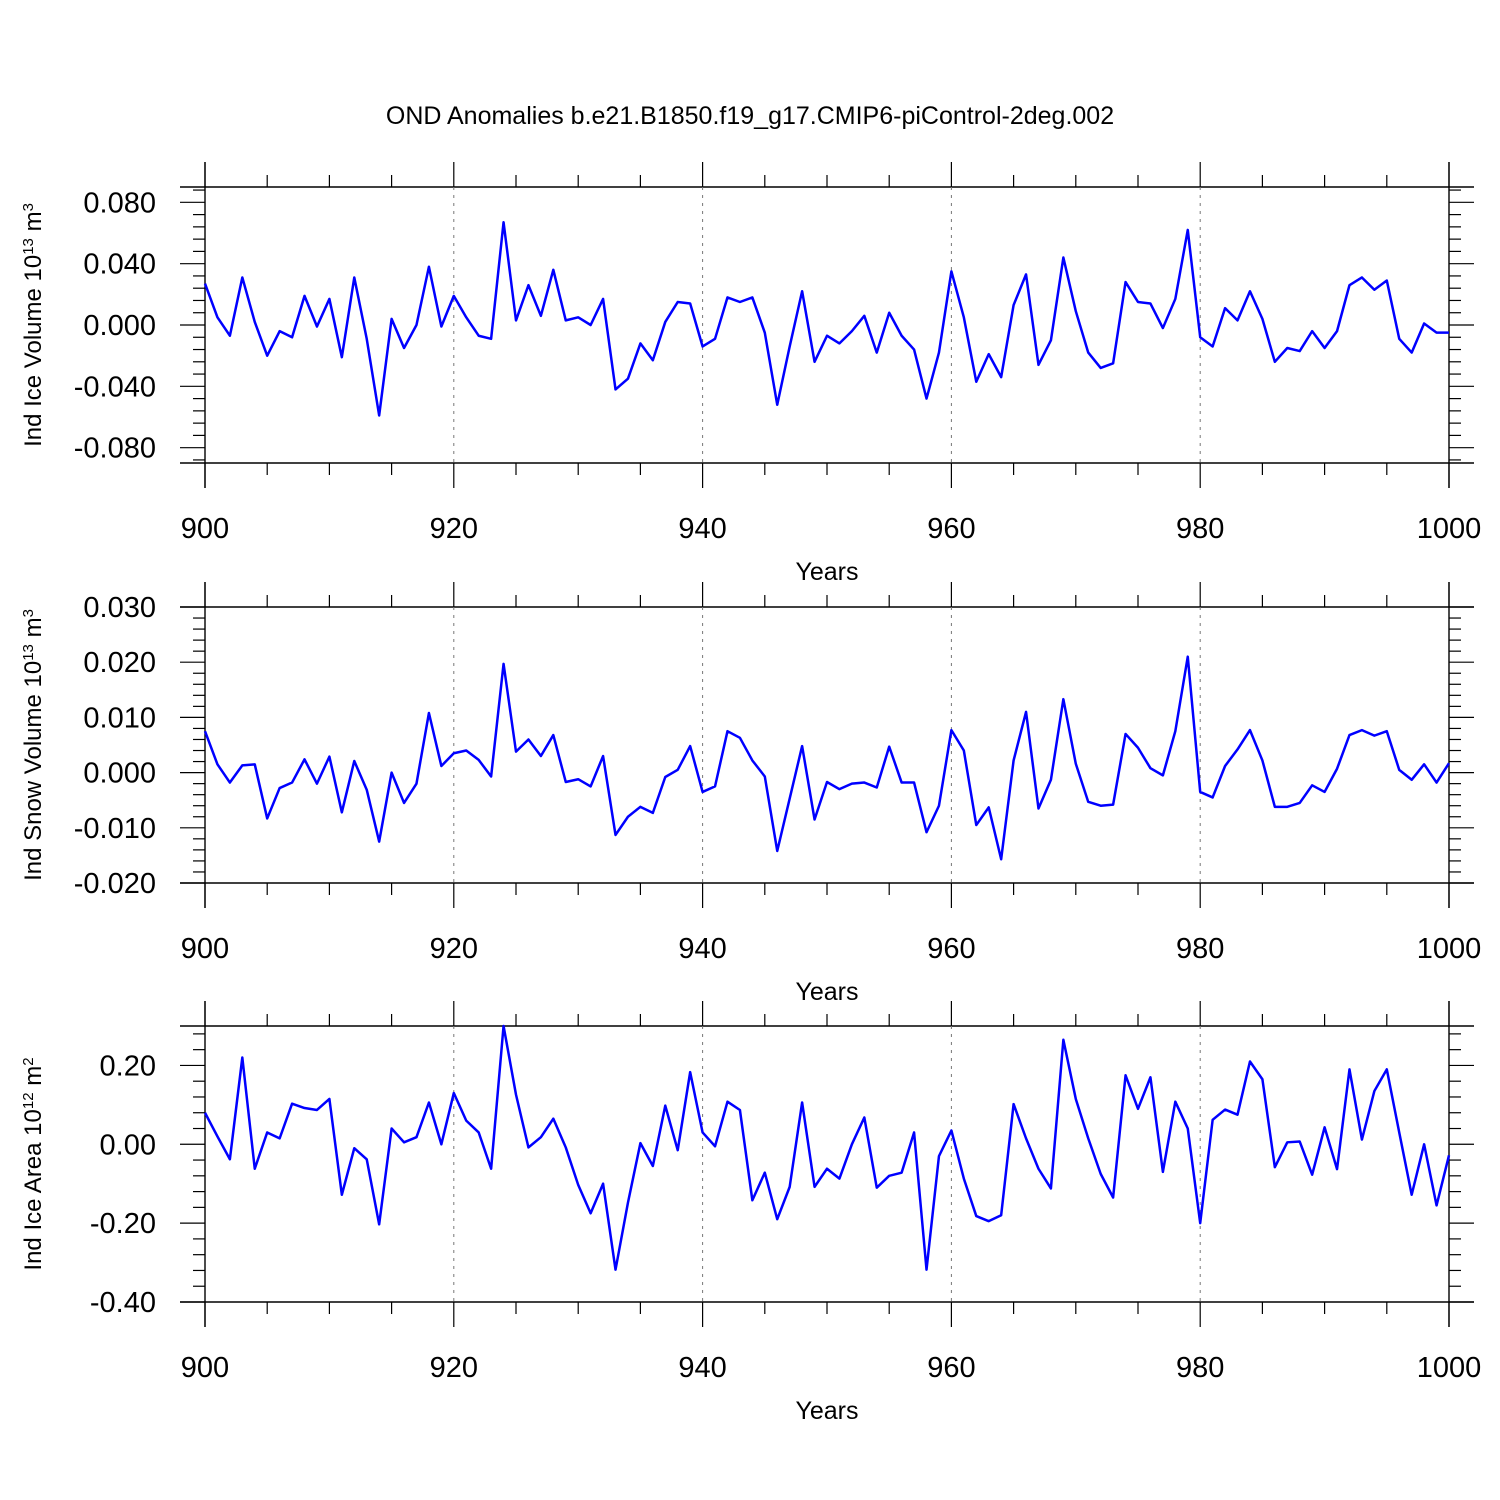  I want to click on y-tick-label: 0.040, so click(119, 265).